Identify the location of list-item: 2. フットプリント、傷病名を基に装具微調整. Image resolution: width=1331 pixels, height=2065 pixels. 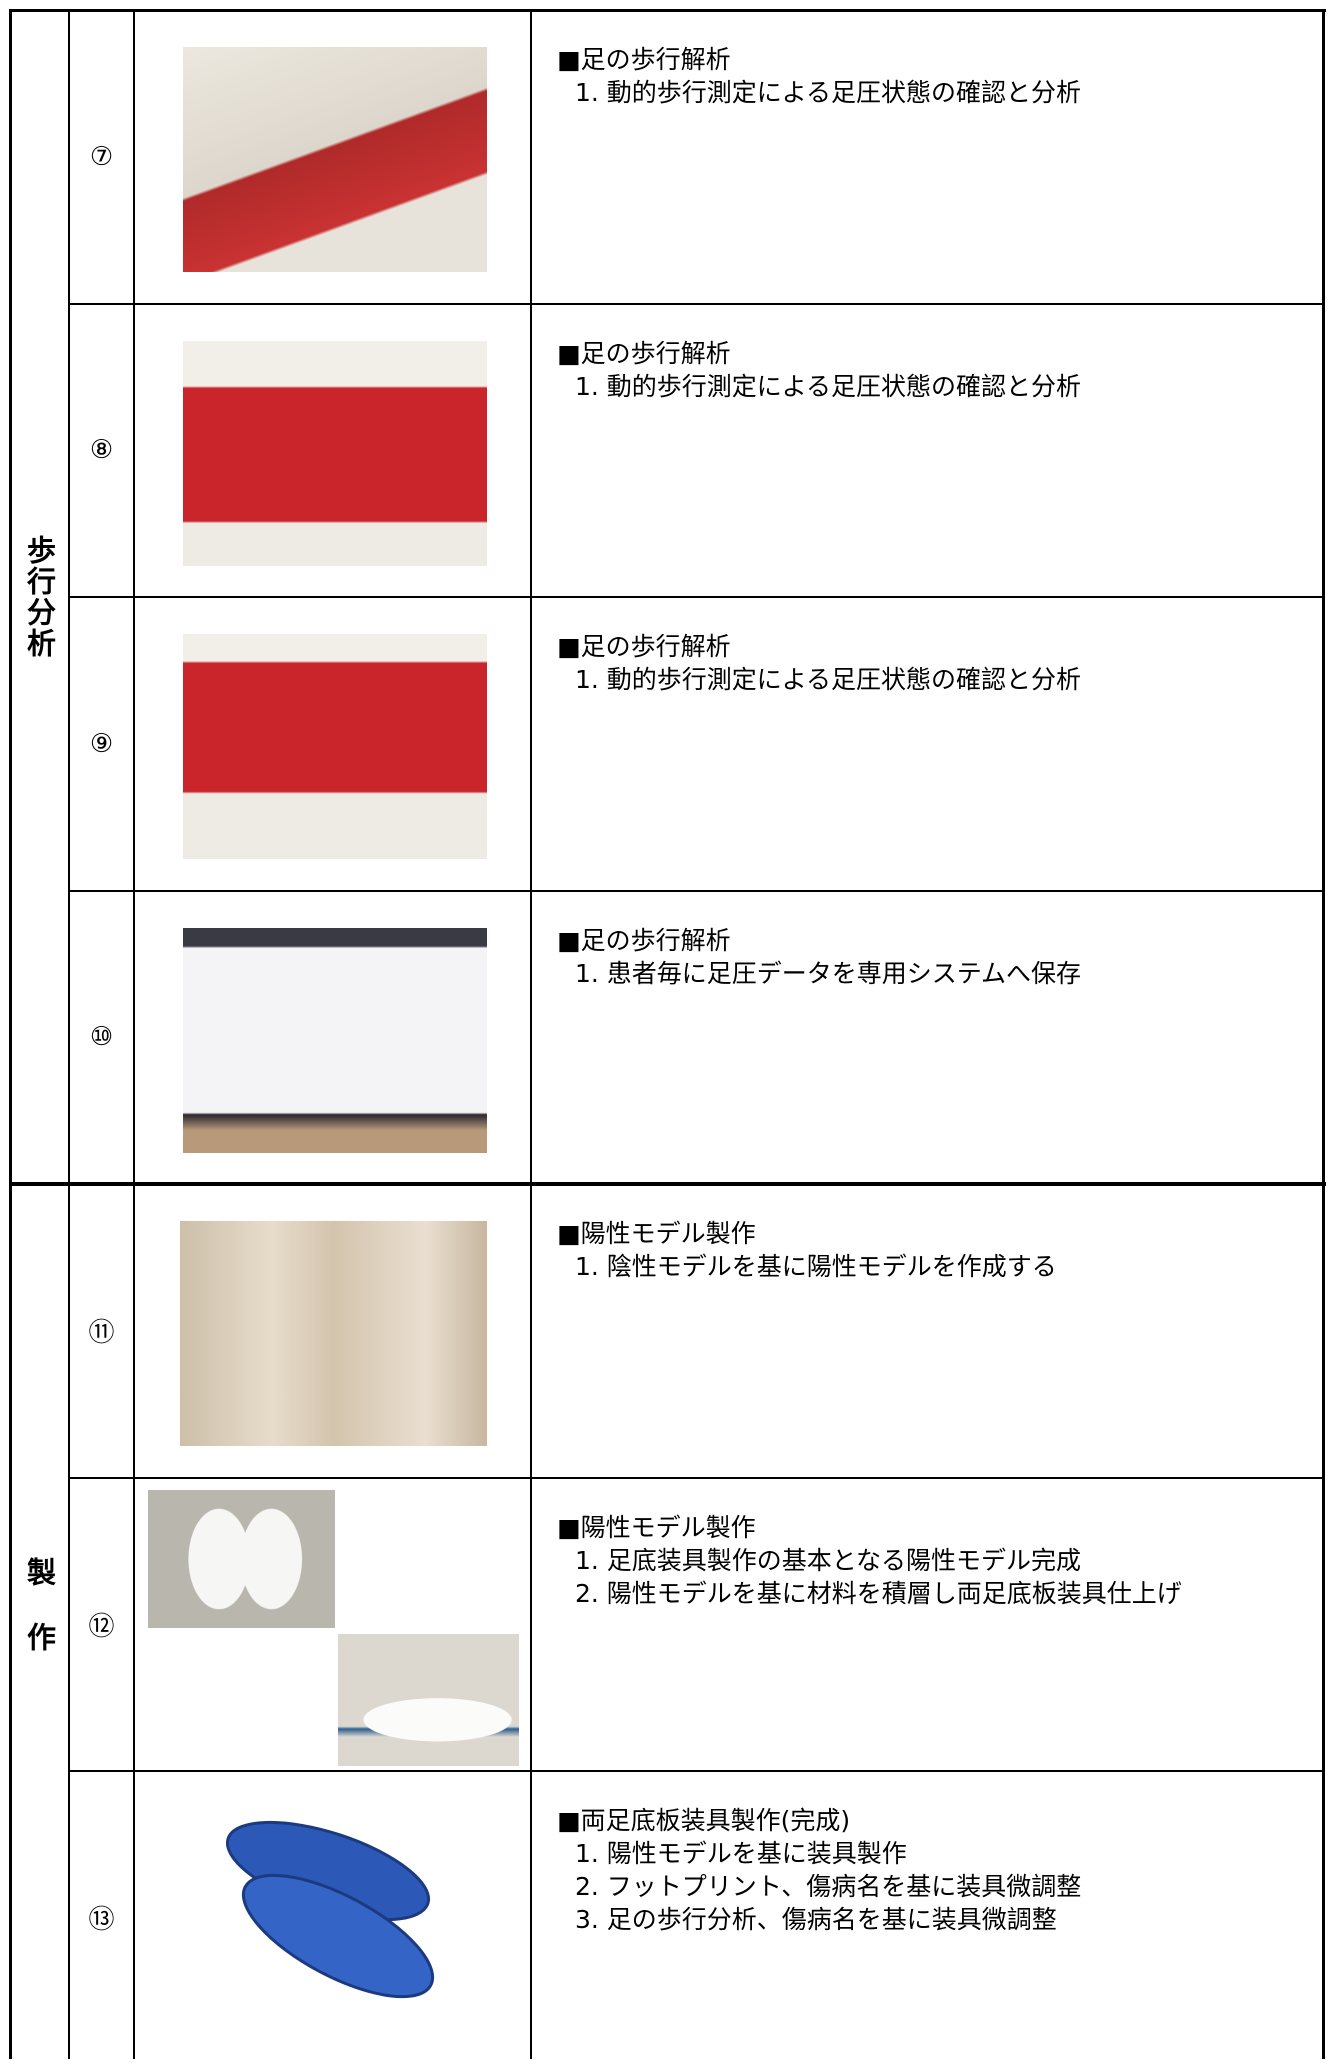
(828, 1886).